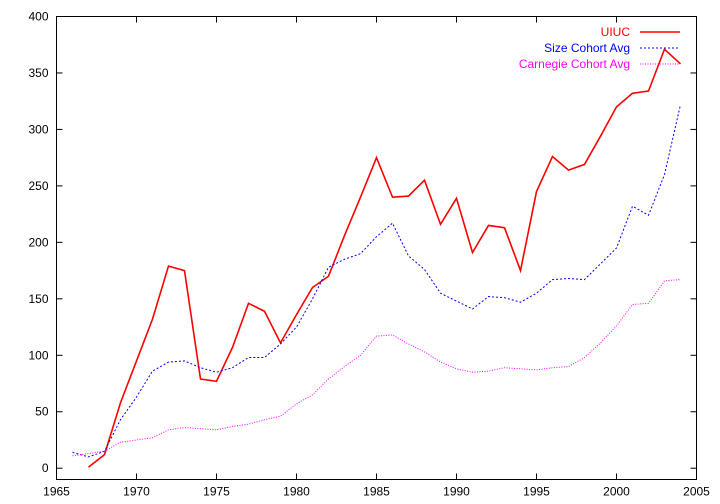 The image size is (720, 504). Describe the element at coordinates (38, 73) in the screenshot. I see `y-tick-label: 350` at that location.